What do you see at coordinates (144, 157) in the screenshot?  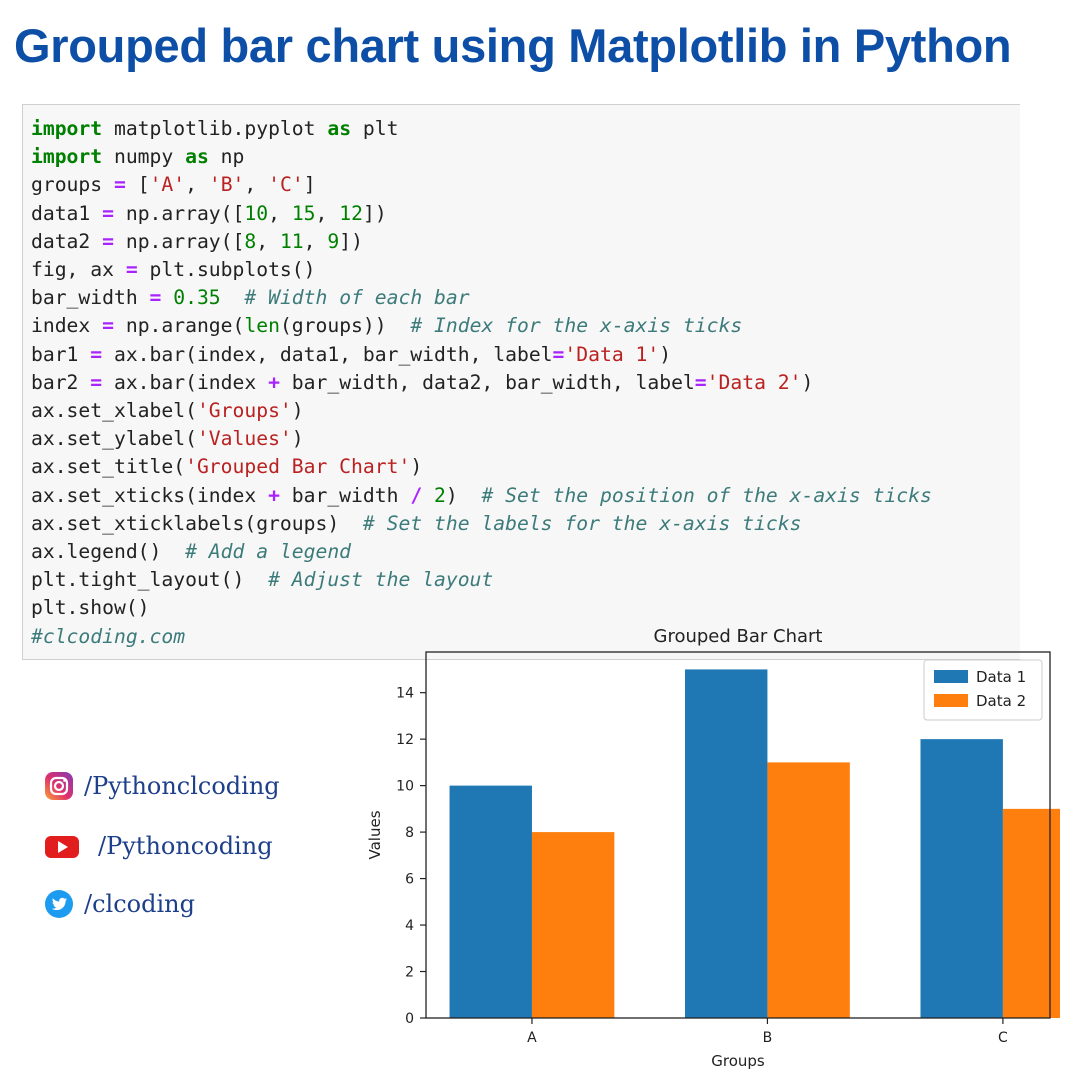 I see `code-token: numpy` at bounding box center [144, 157].